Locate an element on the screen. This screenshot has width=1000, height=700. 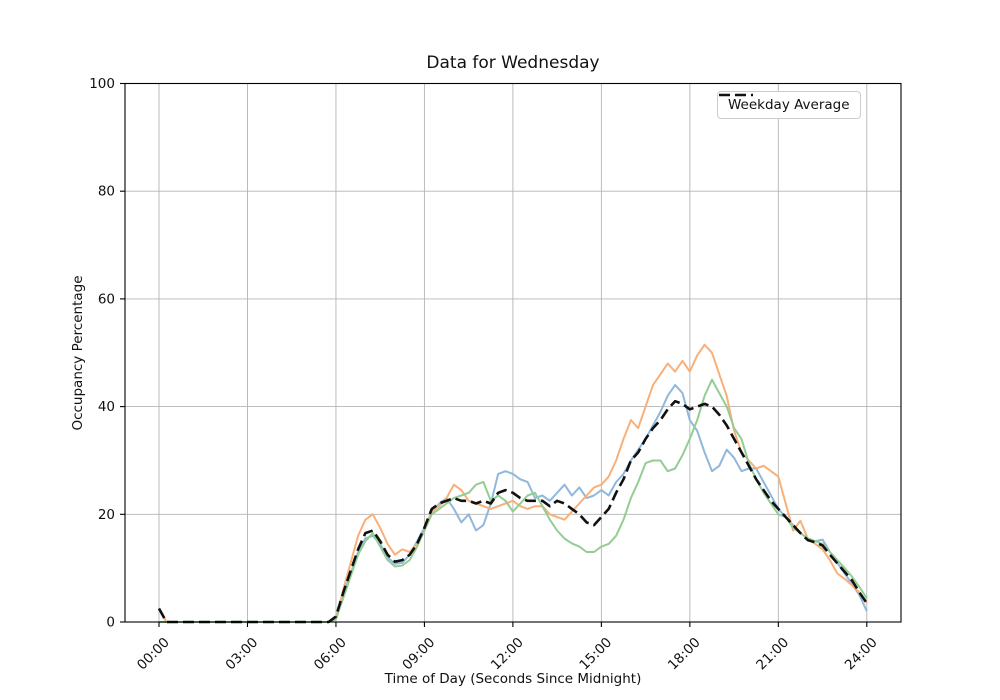
dashed-line-icon is located at coordinates (736, 95).